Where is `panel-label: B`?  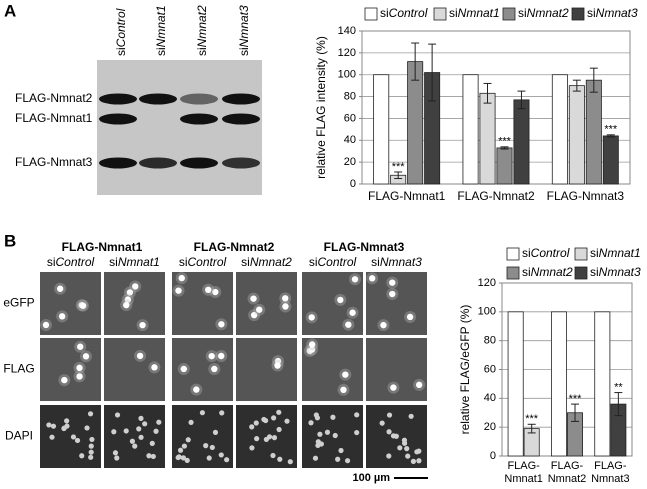 panel-label: B is located at coordinates (10, 240).